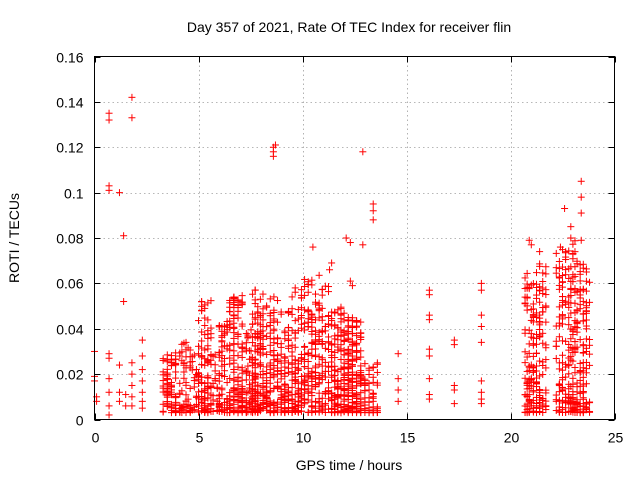 The width and height of the screenshot is (640, 480). I want to click on x-tick-label: 10, so click(304, 438).